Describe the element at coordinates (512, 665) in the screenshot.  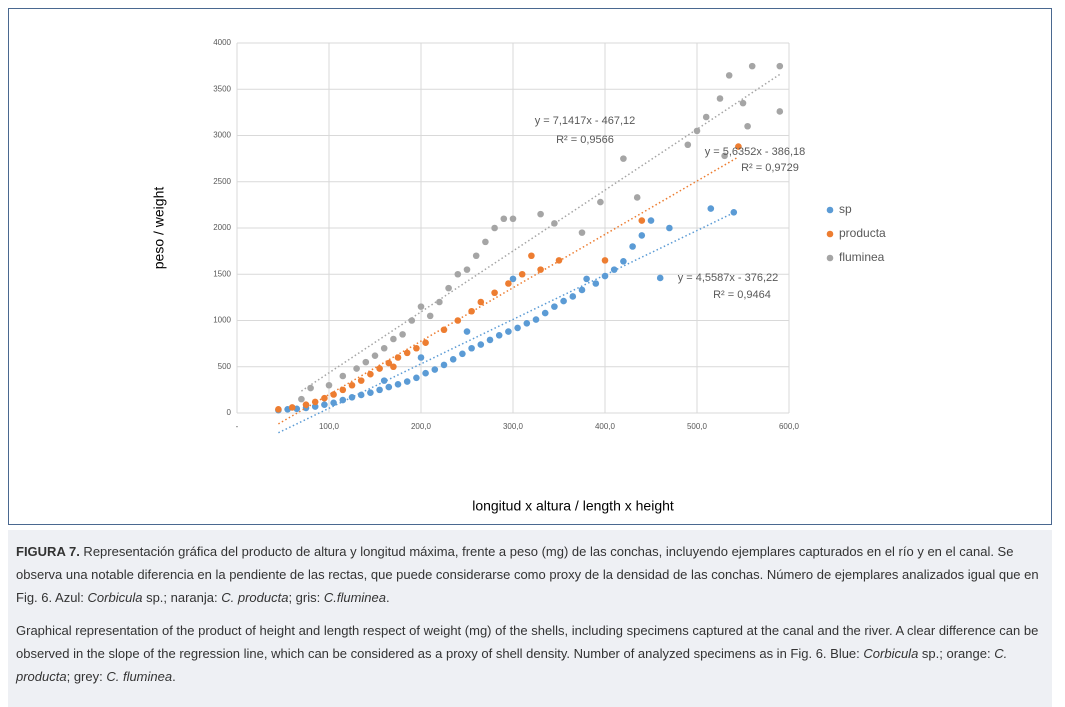
I see `caption-text: C. producta` at that location.